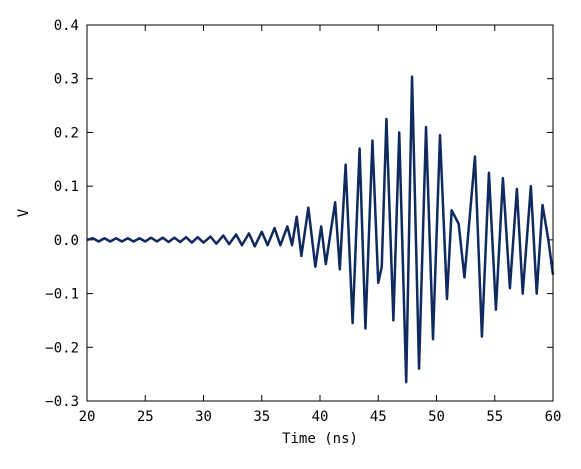  Describe the element at coordinates (66, 187) in the screenshot. I see `y-tick-label: 0.1` at that location.